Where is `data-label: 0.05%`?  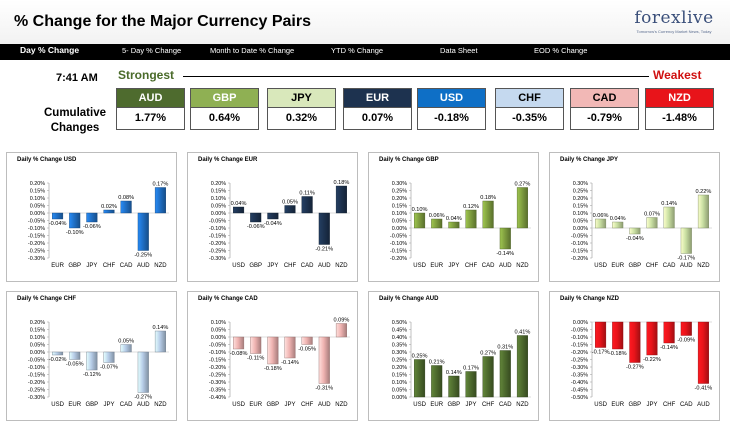 data-label: 0.05% is located at coordinates (126, 342).